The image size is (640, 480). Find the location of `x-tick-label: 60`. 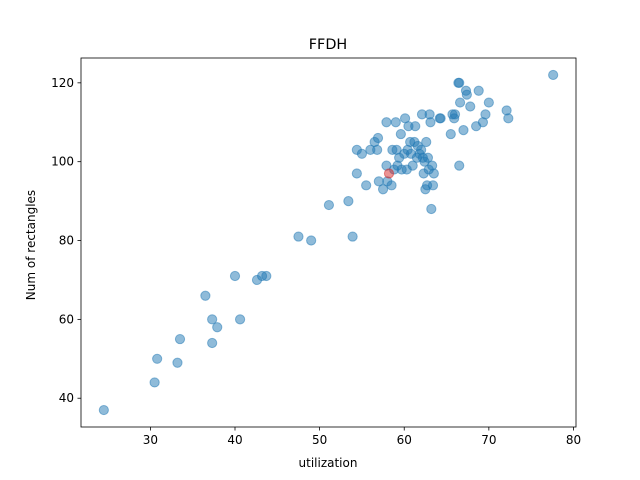

x-tick-label: 60 is located at coordinates (404, 440).